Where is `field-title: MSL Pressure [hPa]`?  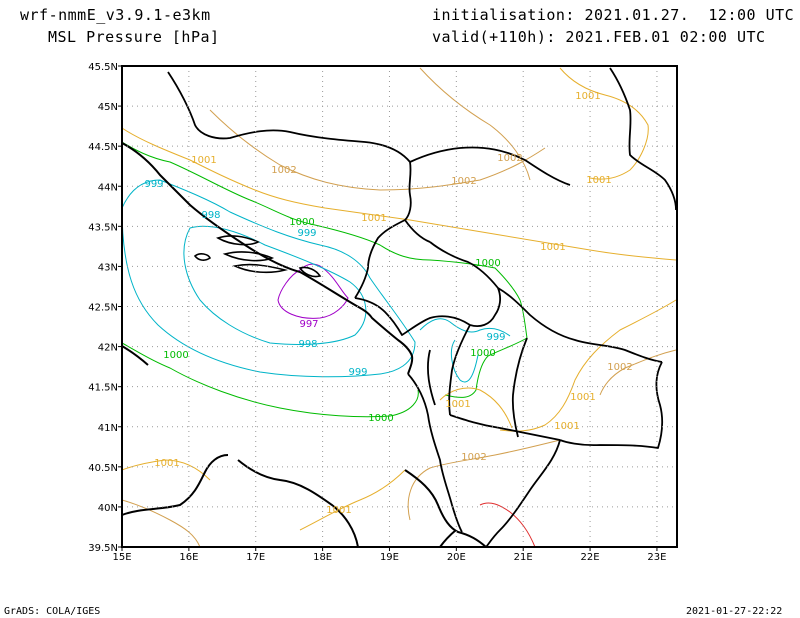
field-title: MSL Pressure [hPa] is located at coordinates (134, 37).